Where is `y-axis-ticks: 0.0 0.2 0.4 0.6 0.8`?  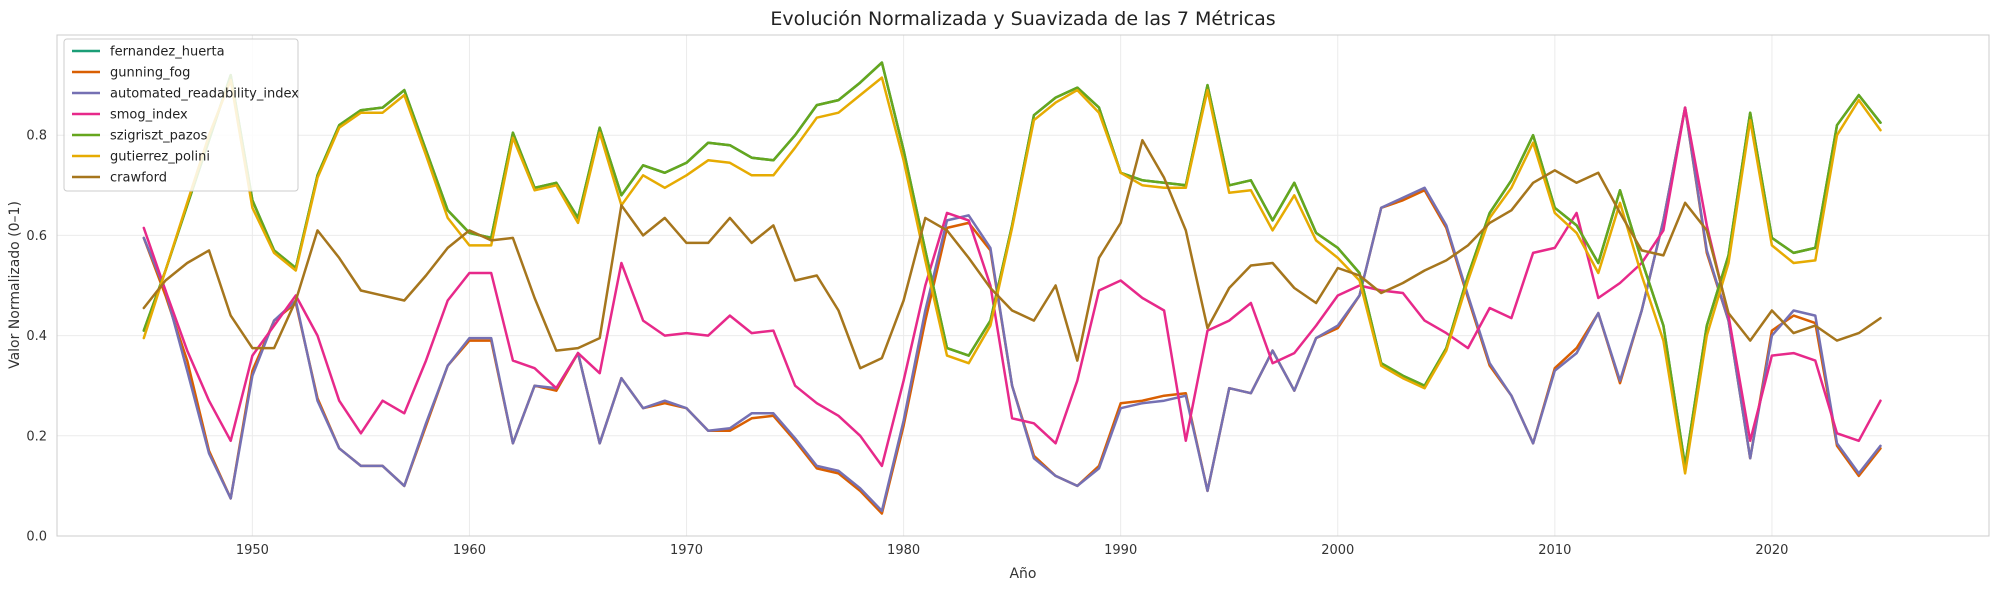 y-axis-ticks: 0.0 0.2 0.4 0.6 0.8 is located at coordinates (36, 337).